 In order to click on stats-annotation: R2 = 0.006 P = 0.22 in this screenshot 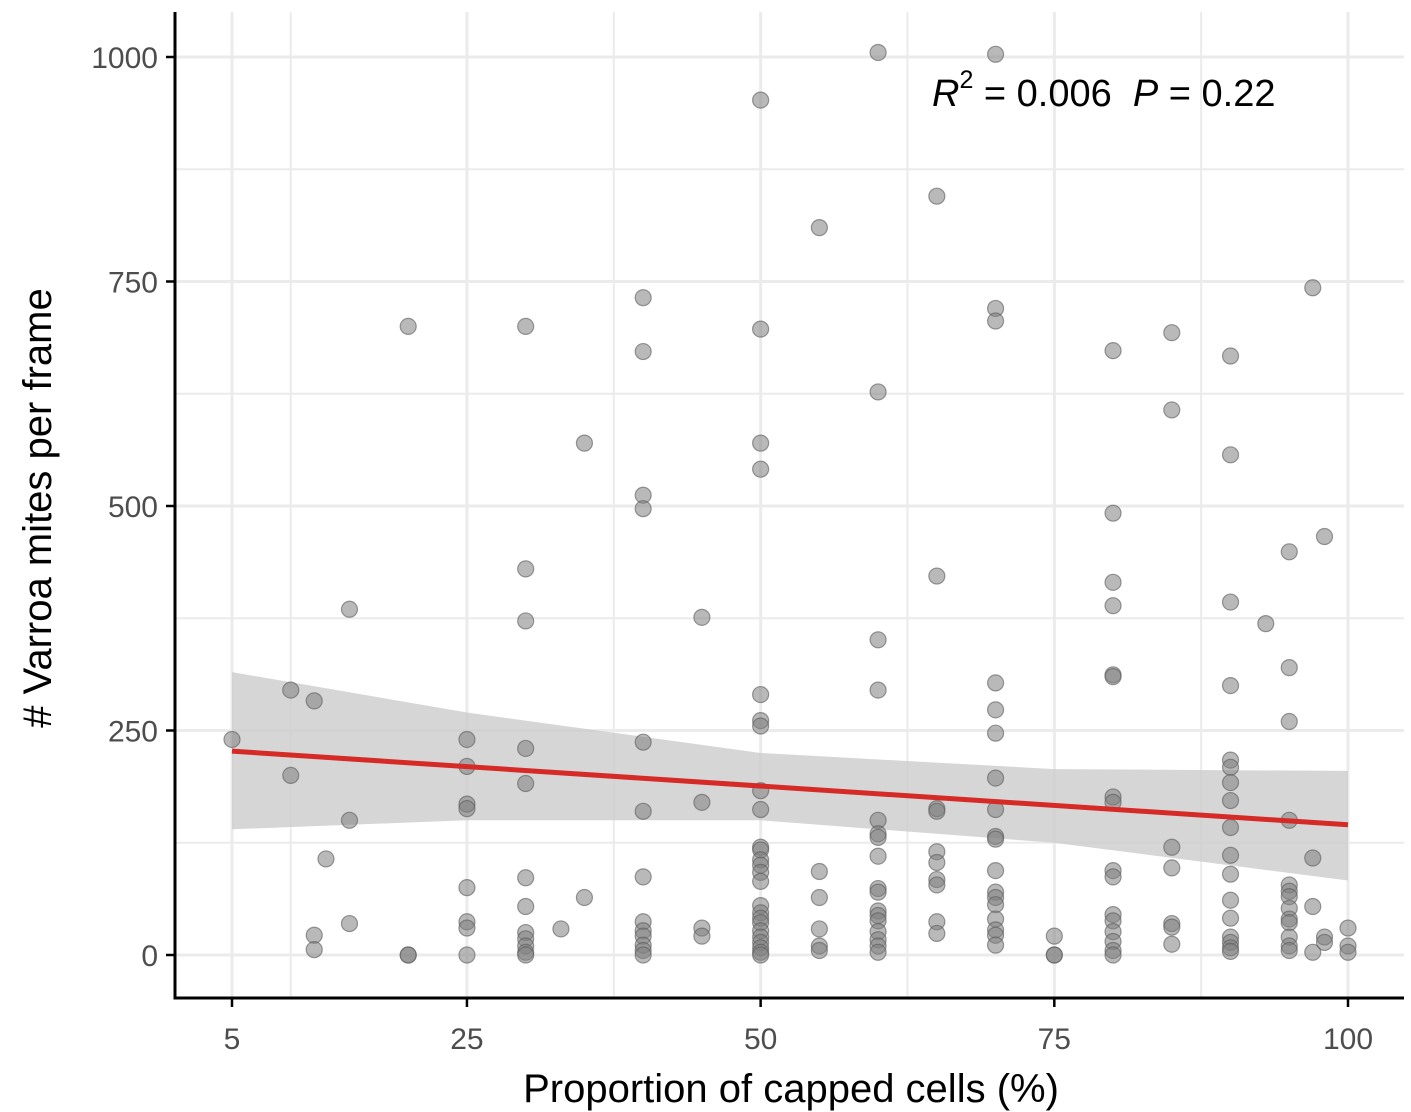, I will do `click(1104, 90)`.